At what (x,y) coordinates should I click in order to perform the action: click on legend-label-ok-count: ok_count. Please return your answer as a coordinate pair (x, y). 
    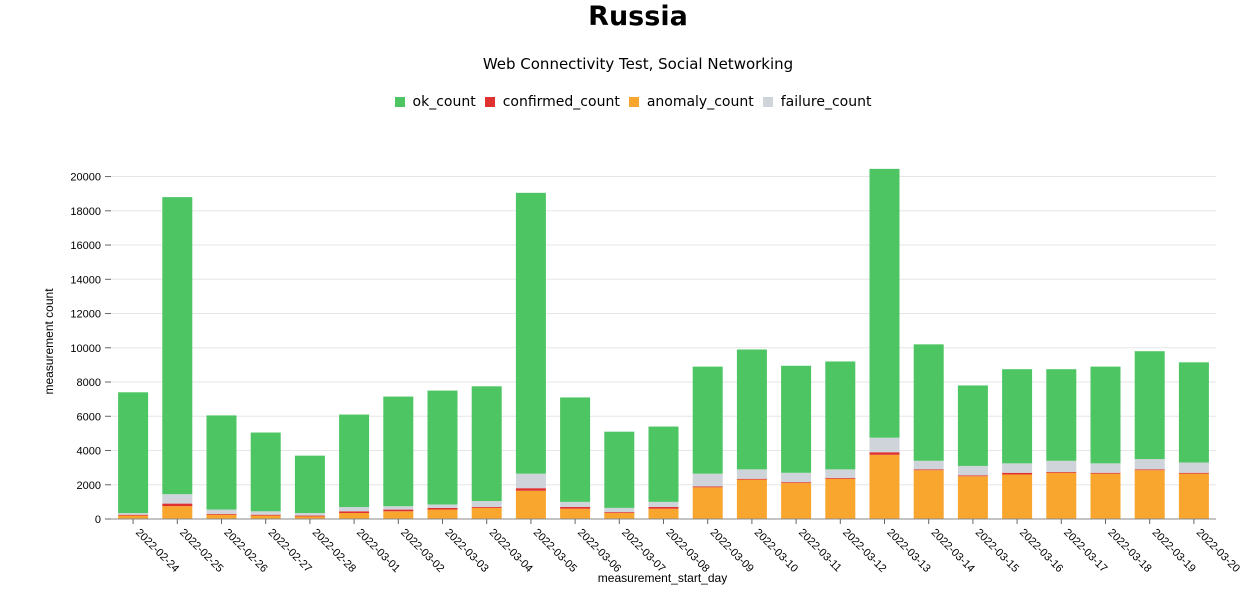
    Looking at the image, I should click on (444, 102).